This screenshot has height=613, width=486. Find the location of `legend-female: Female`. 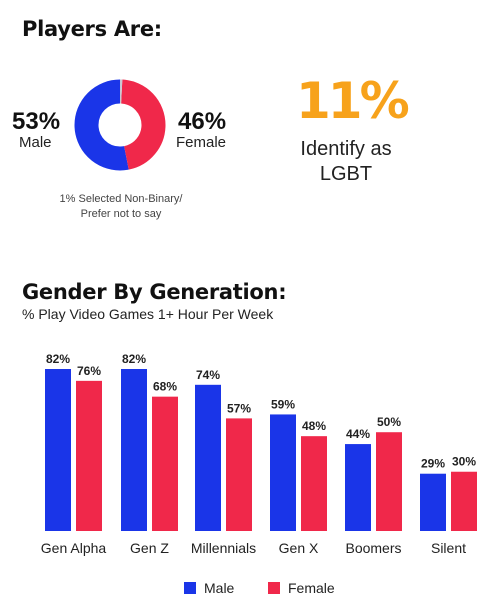

legend-female: Female is located at coordinates (301, 588).